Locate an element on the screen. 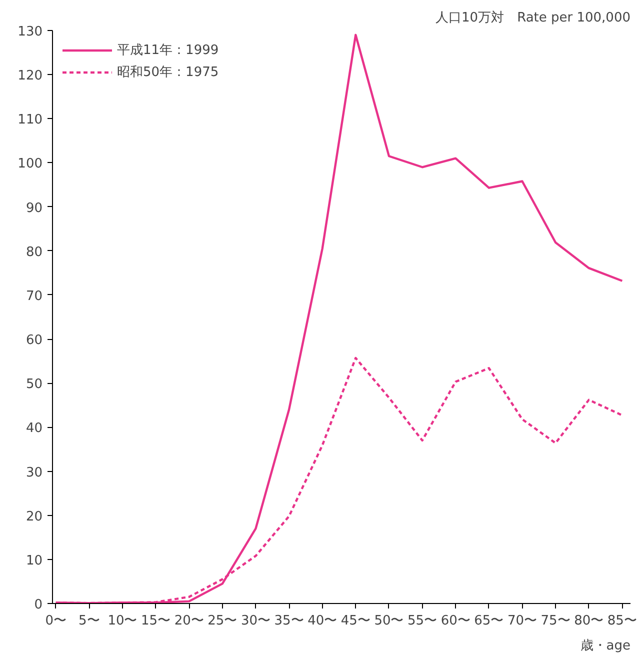 This screenshot has height=658, width=644. legend-label: 昭和50年：1975 is located at coordinates (168, 72).